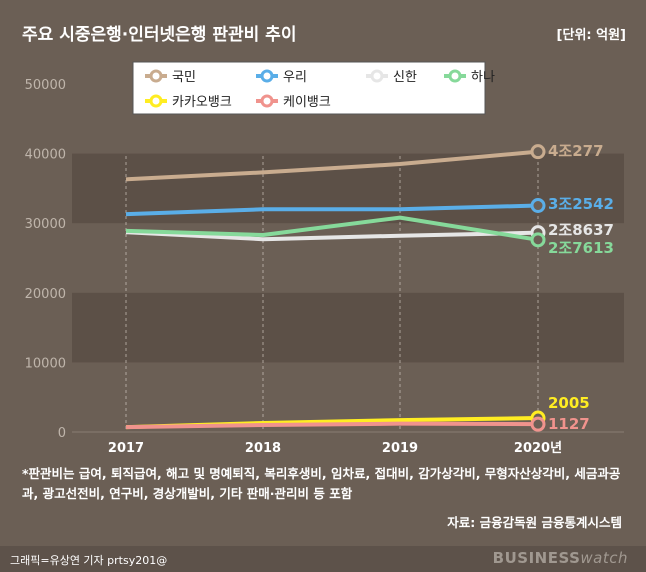 The image size is (646, 572). Describe the element at coordinates (45, 224) in the screenshot. I see `y-tick-label: 30000` at that location.